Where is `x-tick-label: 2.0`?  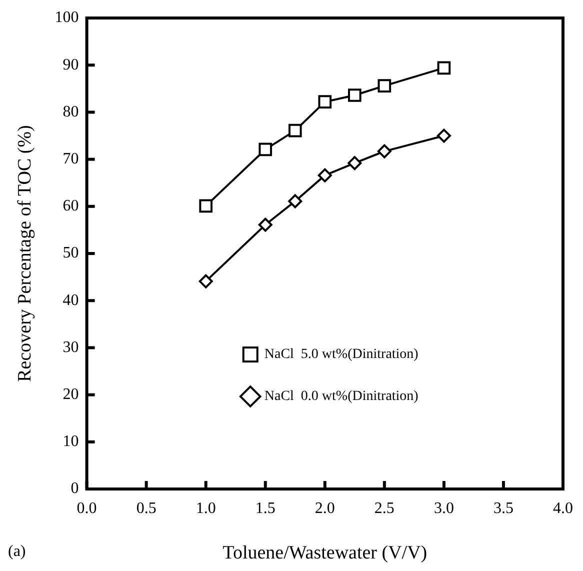 x-tick-label: 2.0 is located at coordinates (324, 508).